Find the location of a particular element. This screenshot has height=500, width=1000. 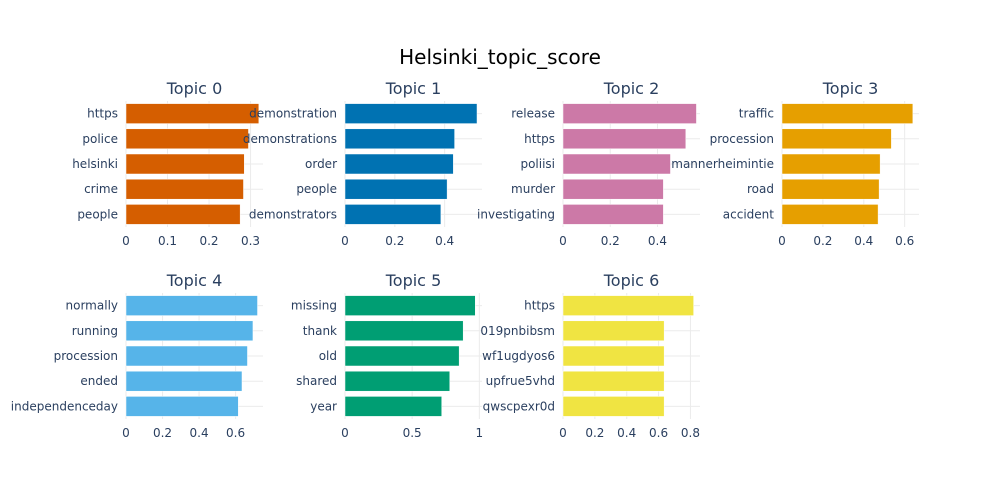

y-tick-label: demonstration is located at coordinates (293, 114).